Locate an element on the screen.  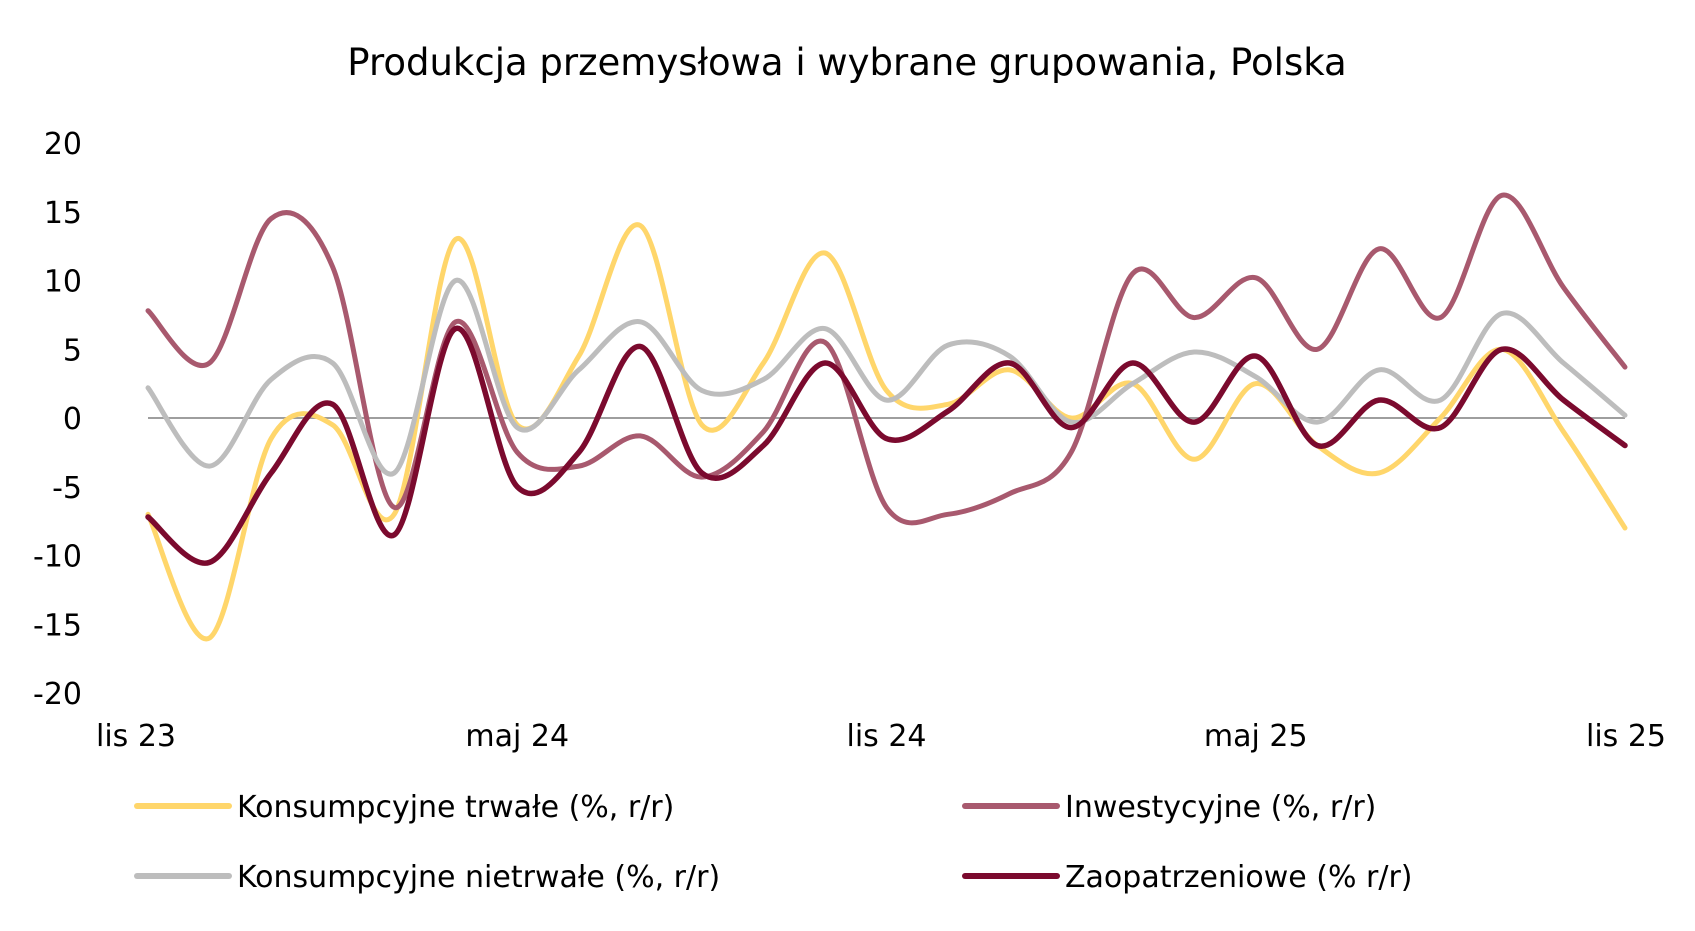
legend-item: Konsumpcyjne trwałe (%, r/r) is located at coordinates (404, 807).